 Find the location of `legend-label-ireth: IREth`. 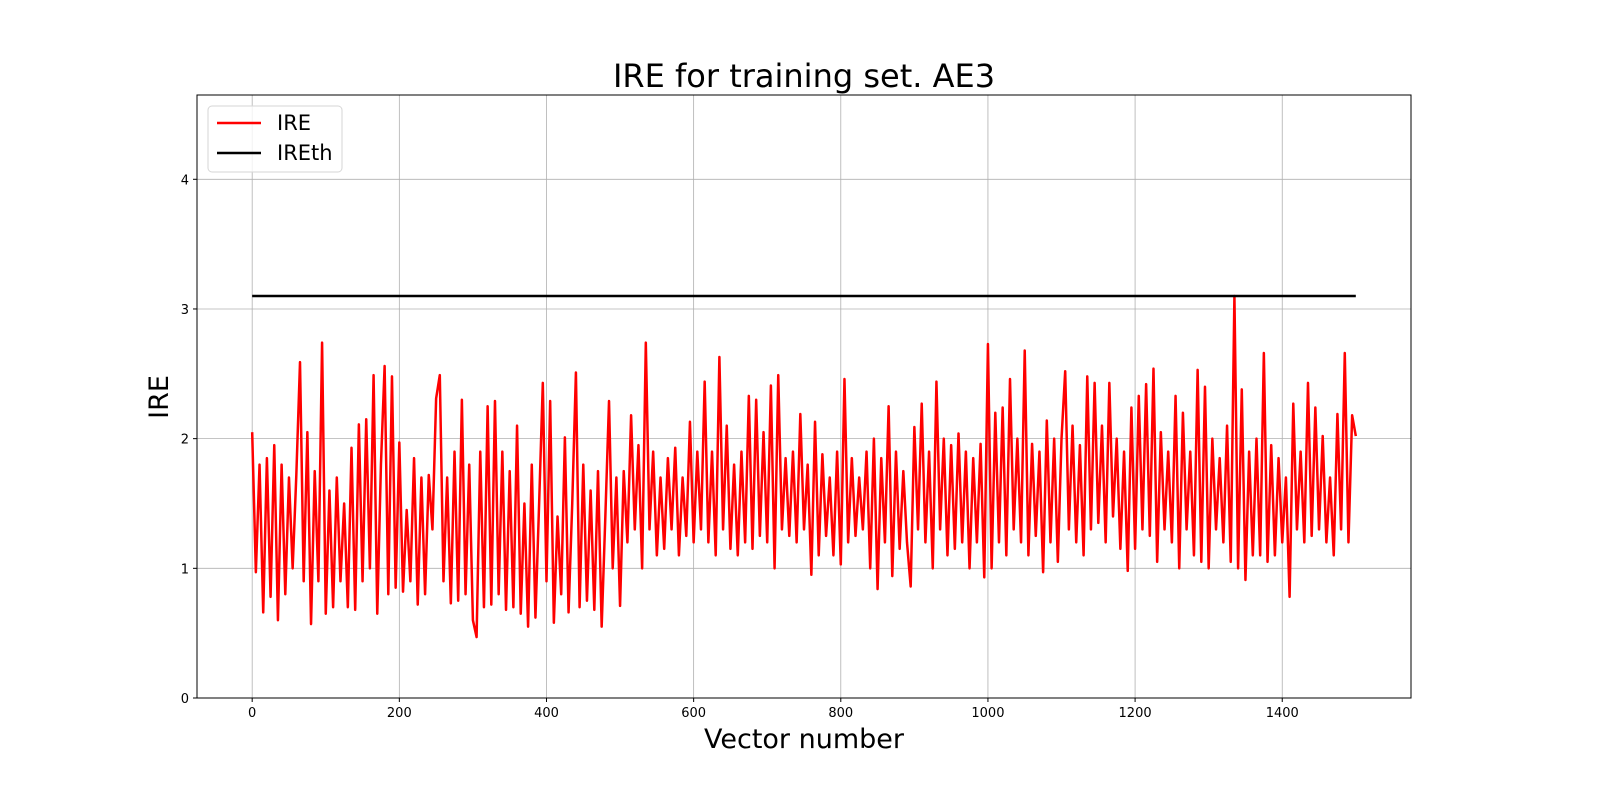

legend-label-ireth: IREth is located at coordinates (305, 153).